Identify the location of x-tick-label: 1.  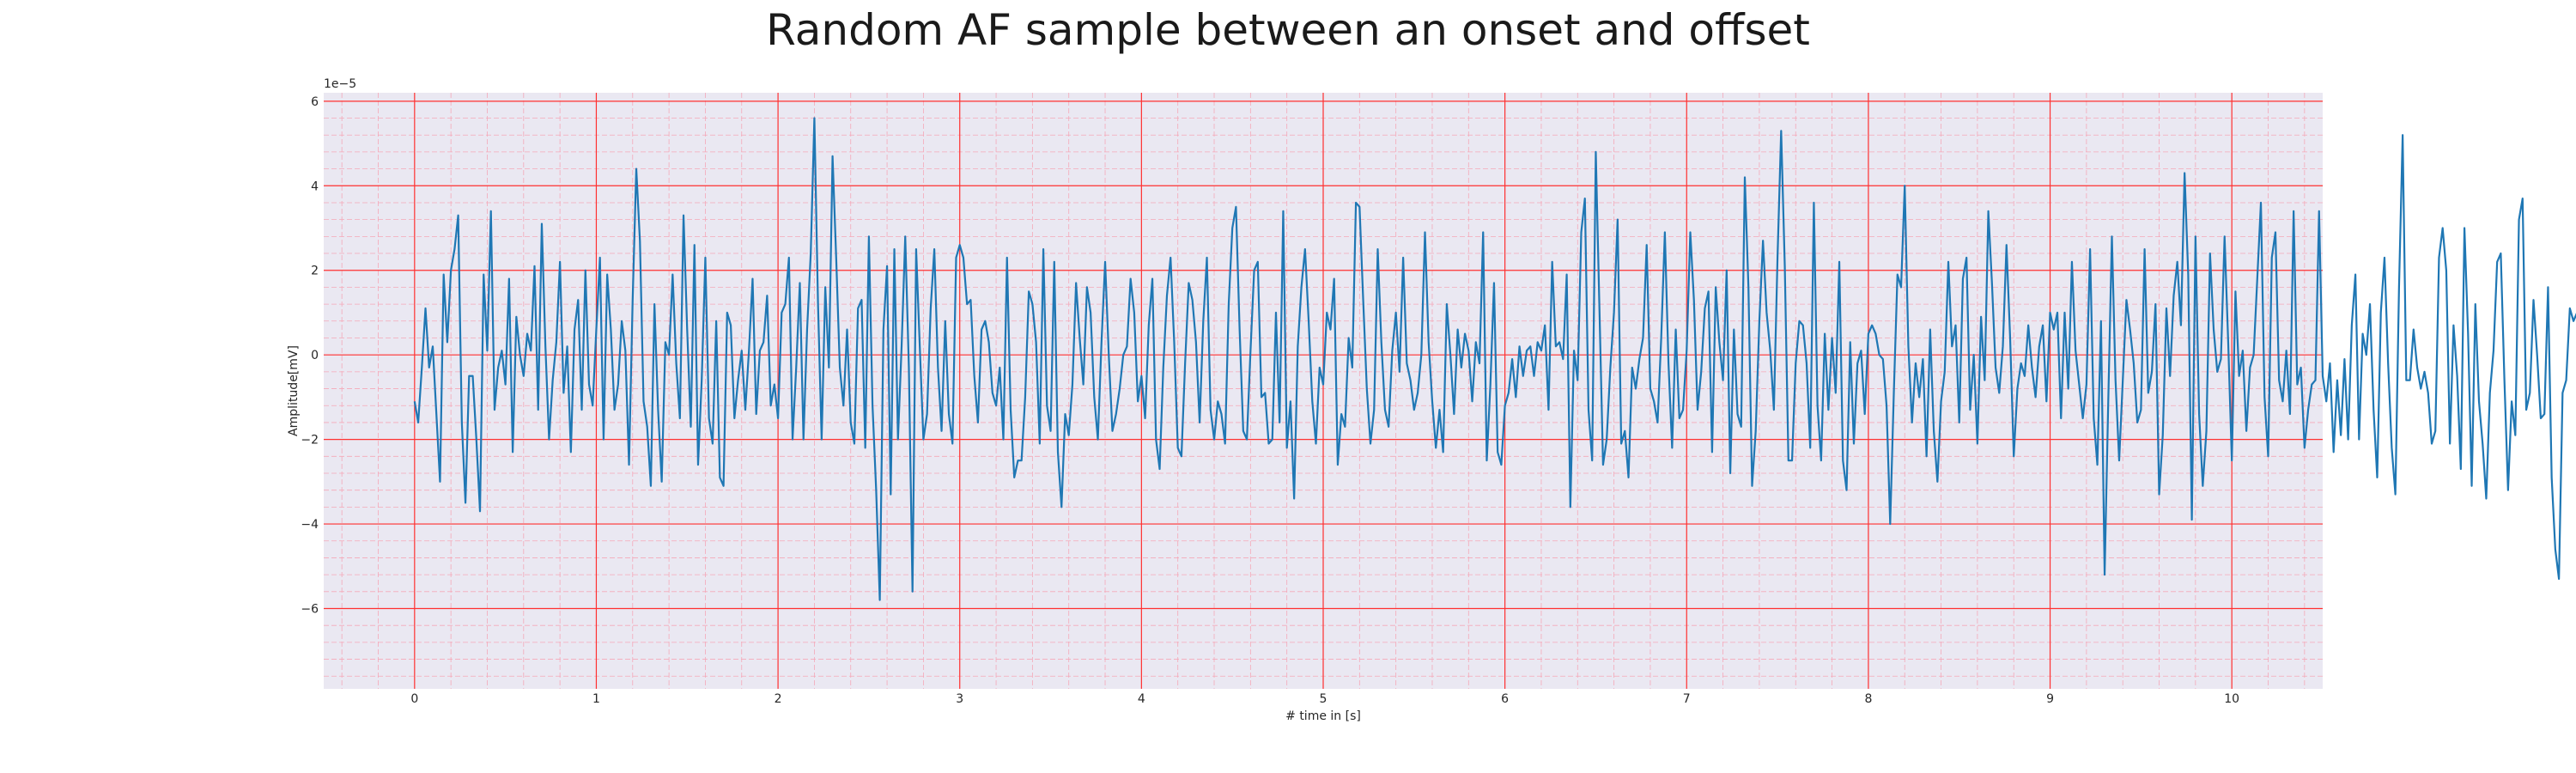
(596, 699).